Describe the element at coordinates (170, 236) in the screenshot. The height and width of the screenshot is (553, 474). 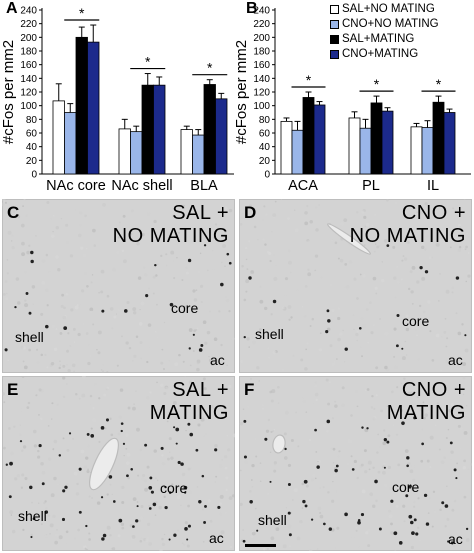
I see `condition-line-2: NO MATING` at that location.